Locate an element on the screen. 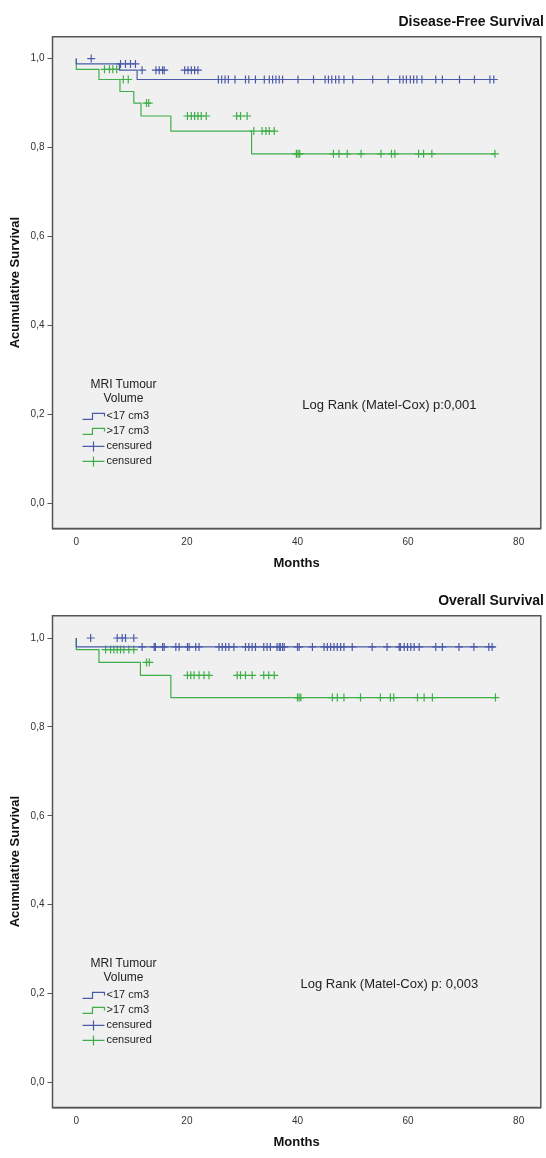  annotation: Log Rank (Matel-Cox) p: 0,003 is located at coordinates (389, 984).